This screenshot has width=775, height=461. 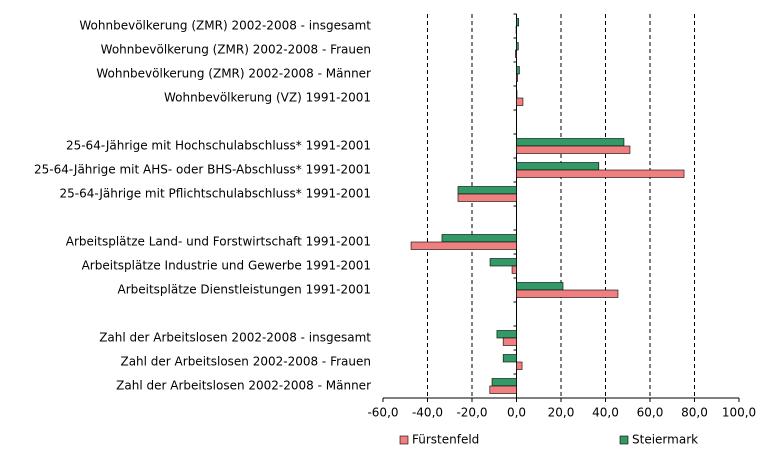 What do you see at coordinates (233, 74) in the screenshot?
I see `y-tick-label: Wohnbevölkerung (ZMR) 2002-2008 - Männer` at bounding box center [233, 74].